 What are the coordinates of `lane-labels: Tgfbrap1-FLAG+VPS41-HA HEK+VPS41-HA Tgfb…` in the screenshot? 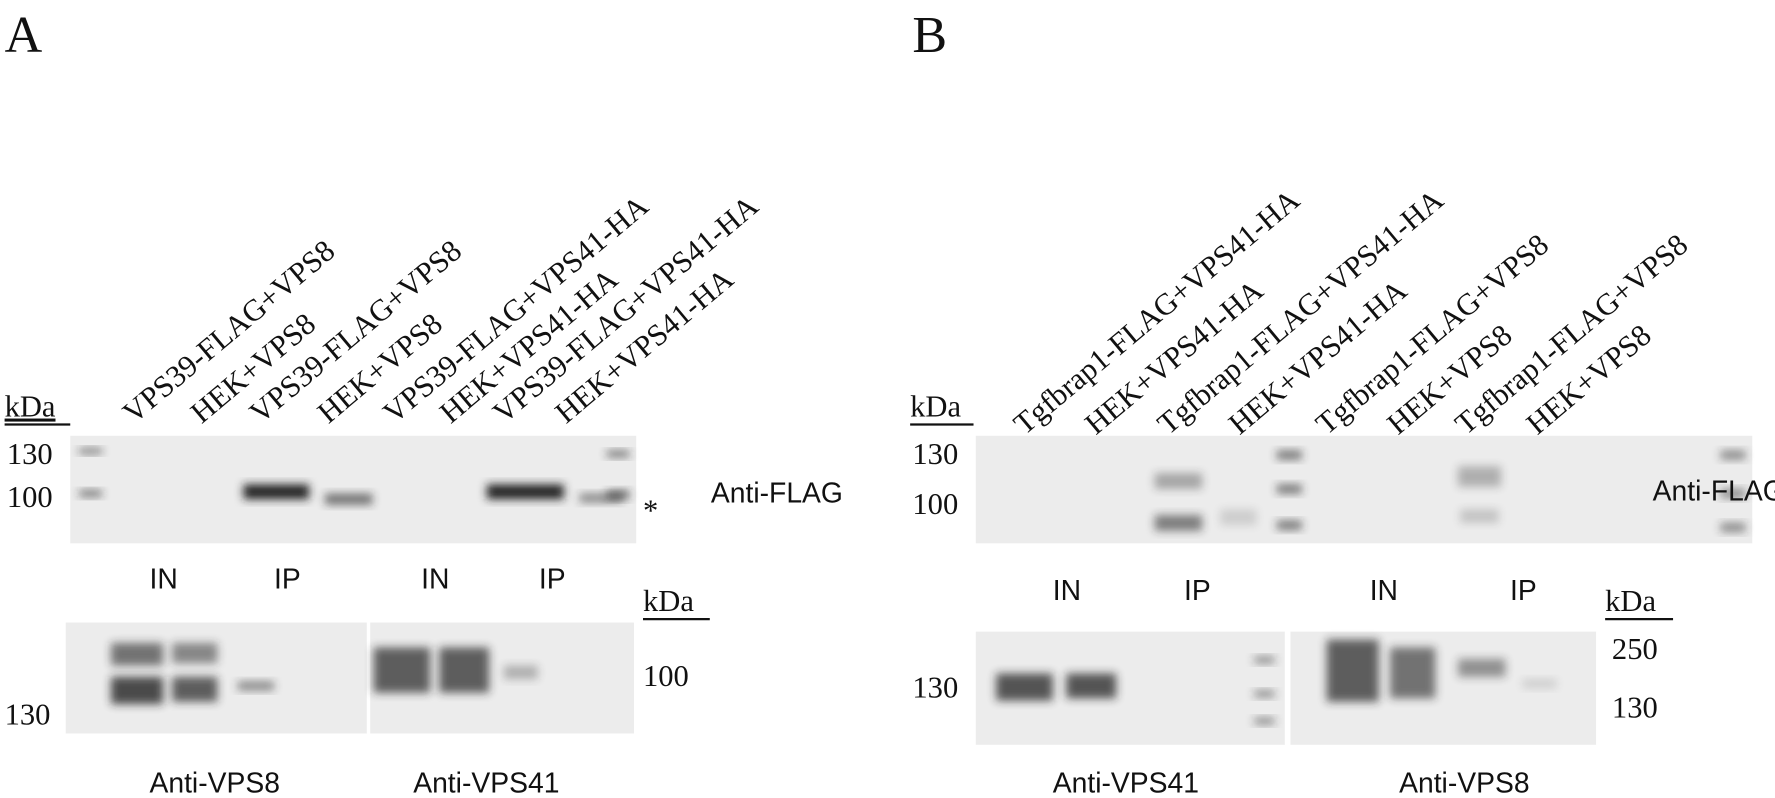 It's located at (1350, 312).